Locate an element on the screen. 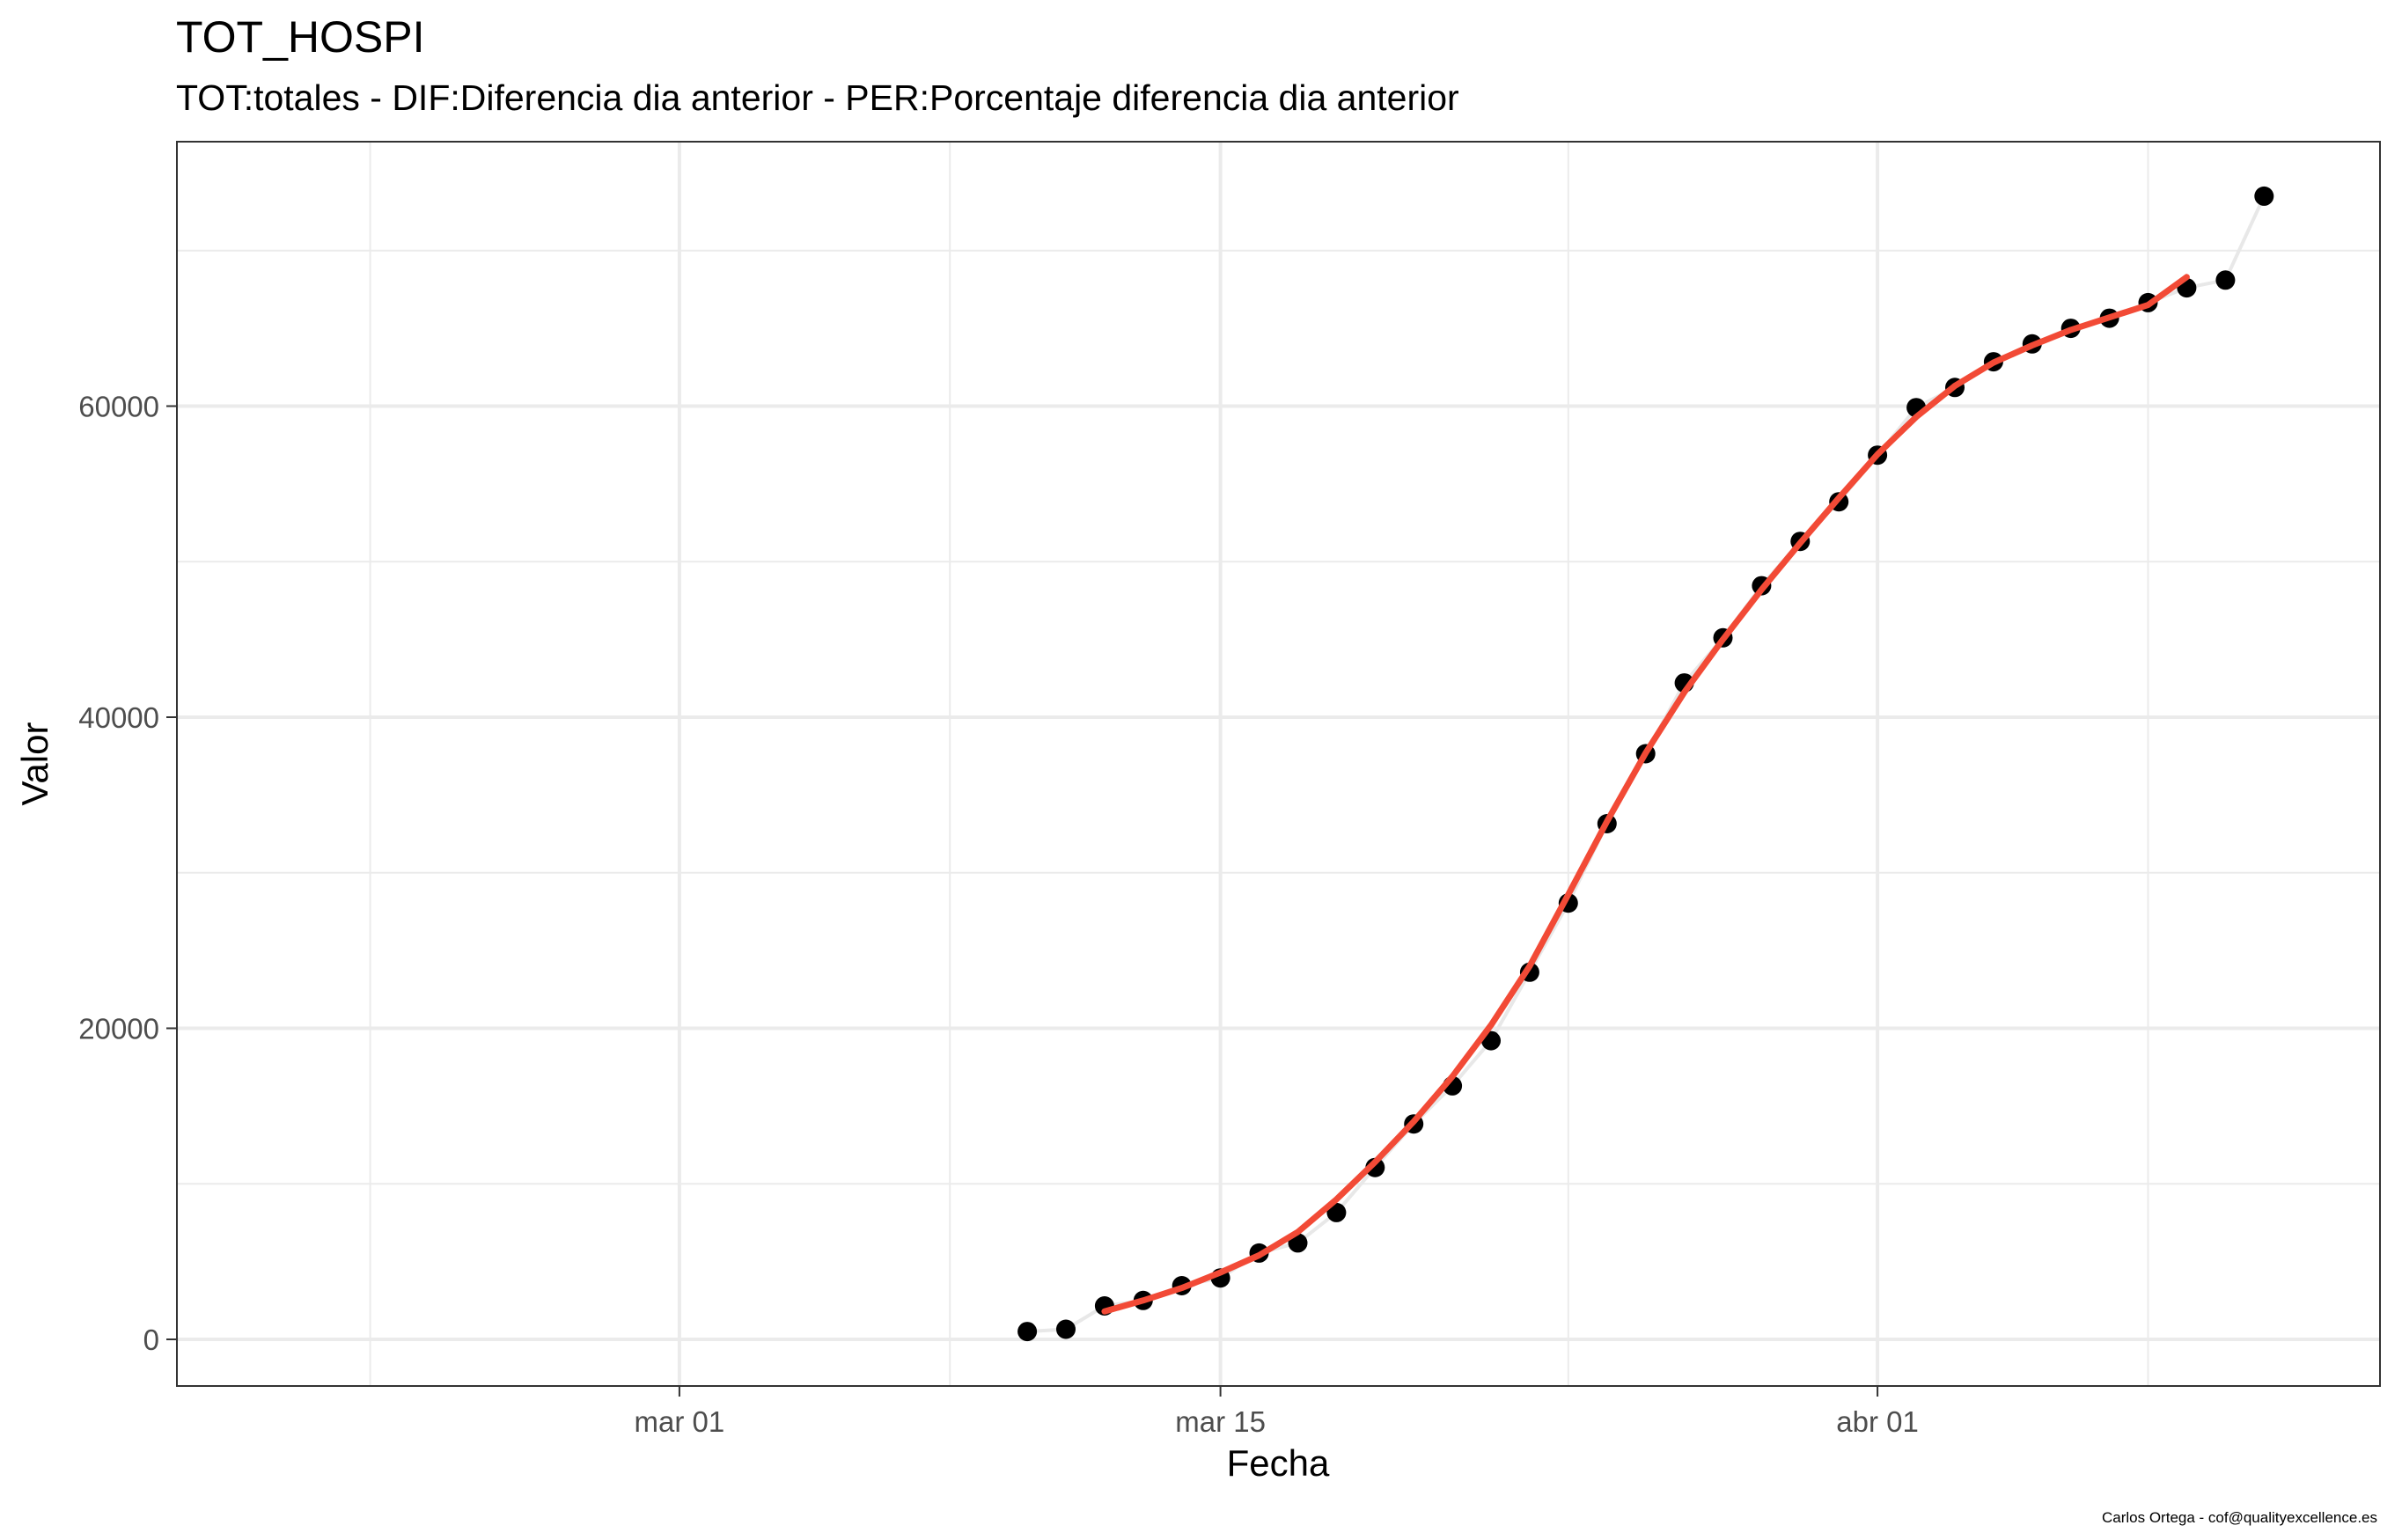 This screenshot has width=2402, height=1540. y-tick-label-0: 0 is located at coordinates (151, 1340).